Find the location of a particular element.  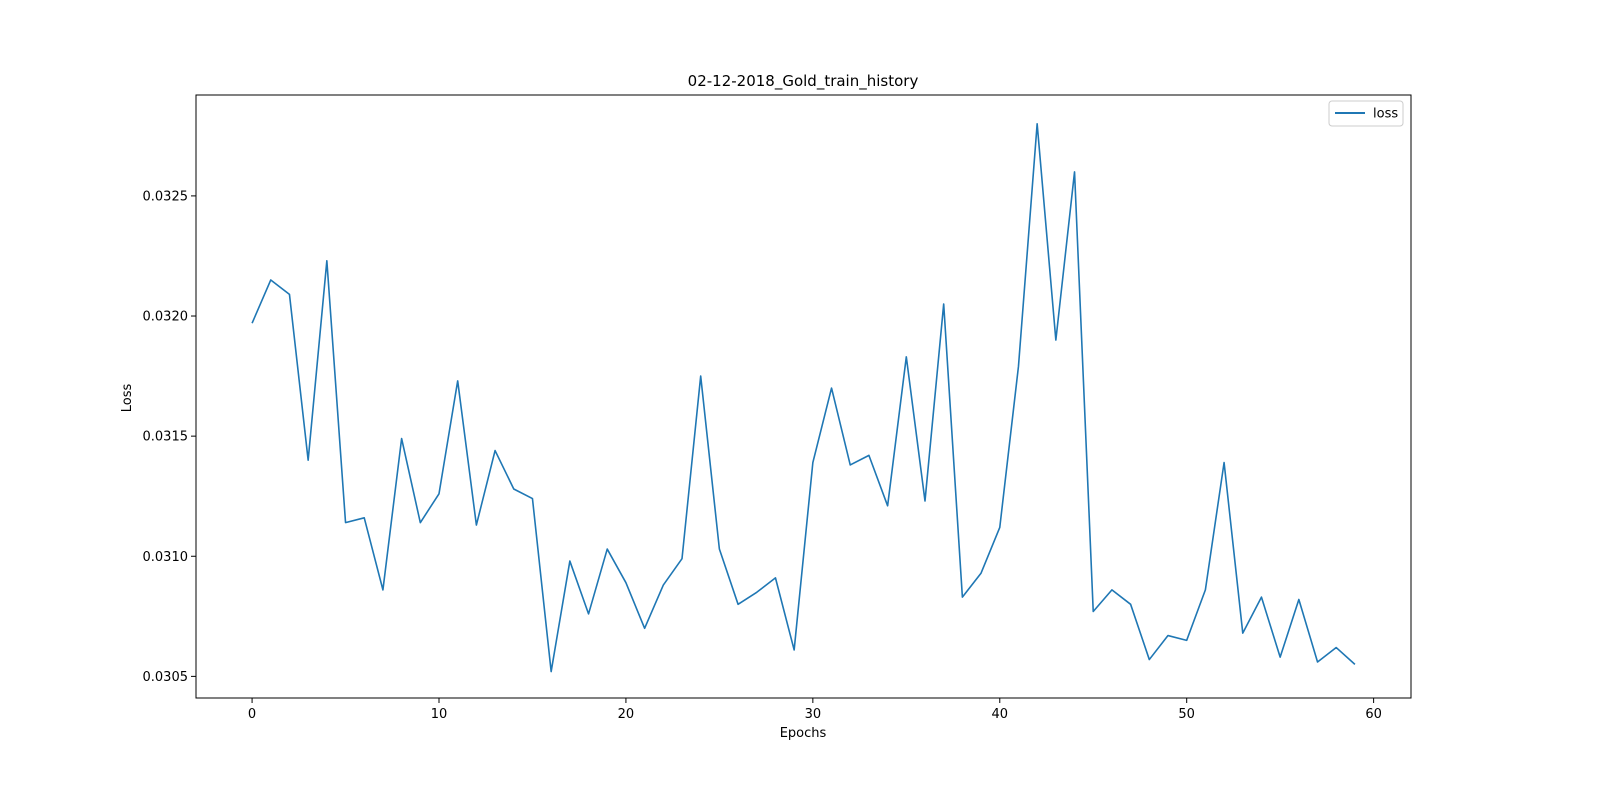

y-tick-label: 0.0325 is located at coordinates (166, 196).